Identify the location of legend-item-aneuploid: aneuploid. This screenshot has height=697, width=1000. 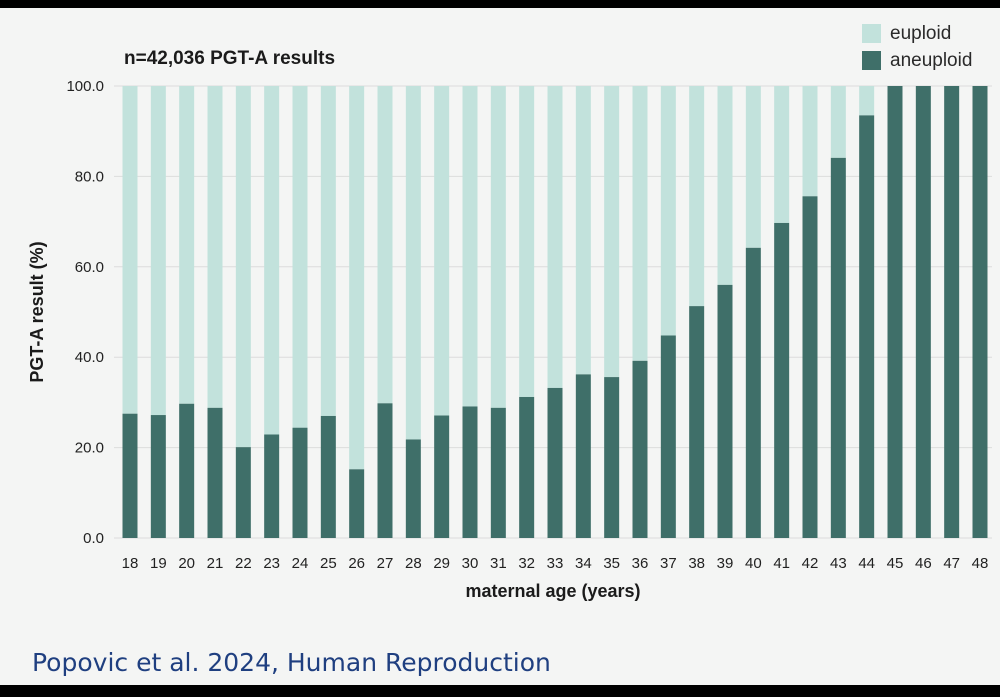
(917, 60).